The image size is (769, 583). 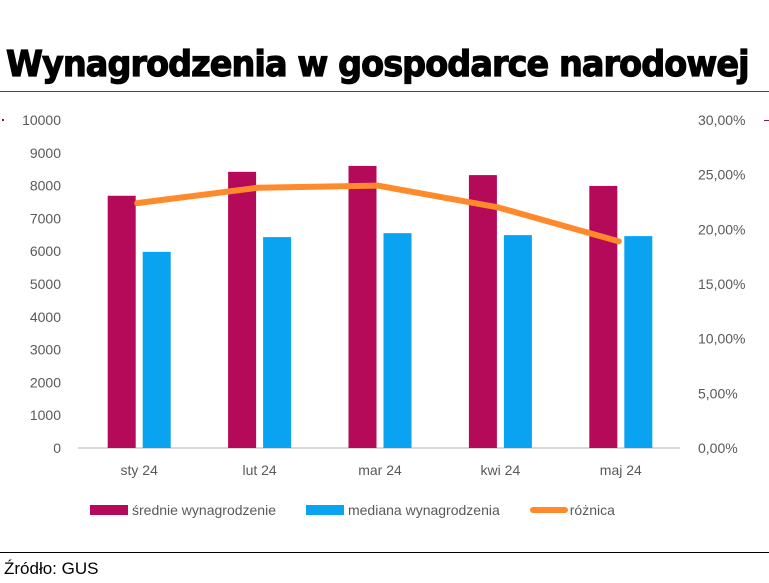 What do you see at coordinates (621, 470) in the screenshot?
I see `x-tick-label: maj 24` at bounding box center [621, 470].